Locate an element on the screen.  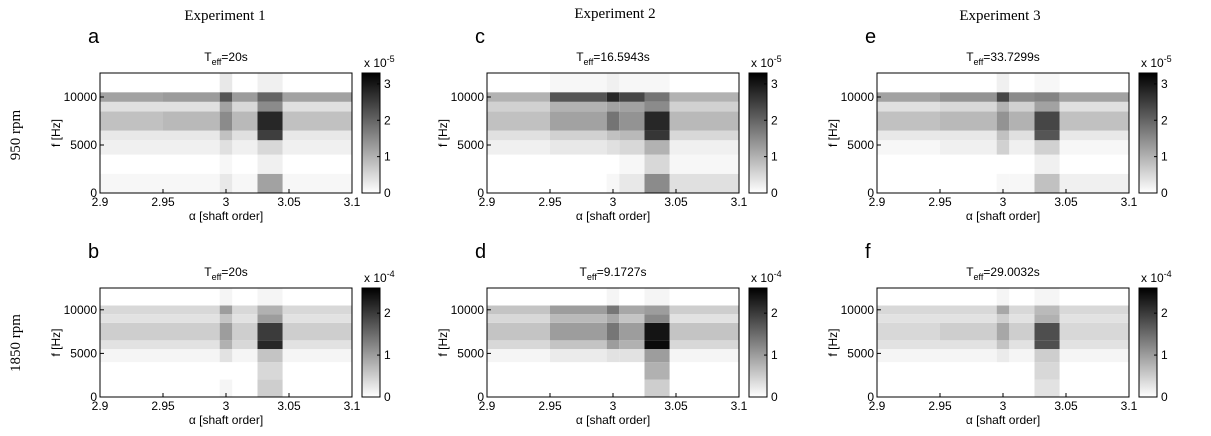
colorbar-multiplier: x 10-4 is located at coordinates (379, 277).